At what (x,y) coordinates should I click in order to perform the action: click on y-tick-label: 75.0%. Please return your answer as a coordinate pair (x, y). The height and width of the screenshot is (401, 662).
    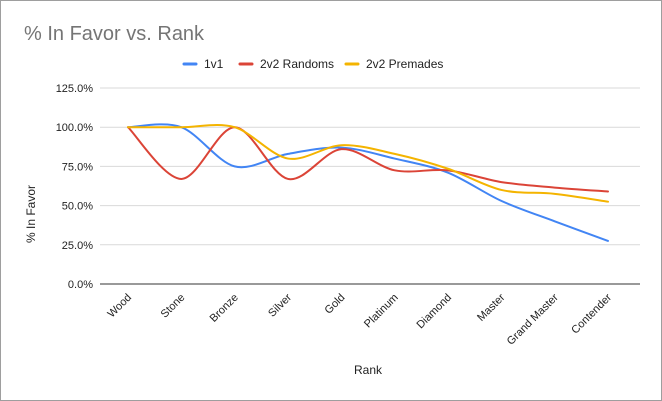
    Looking at the image, I should click on (77, 167).